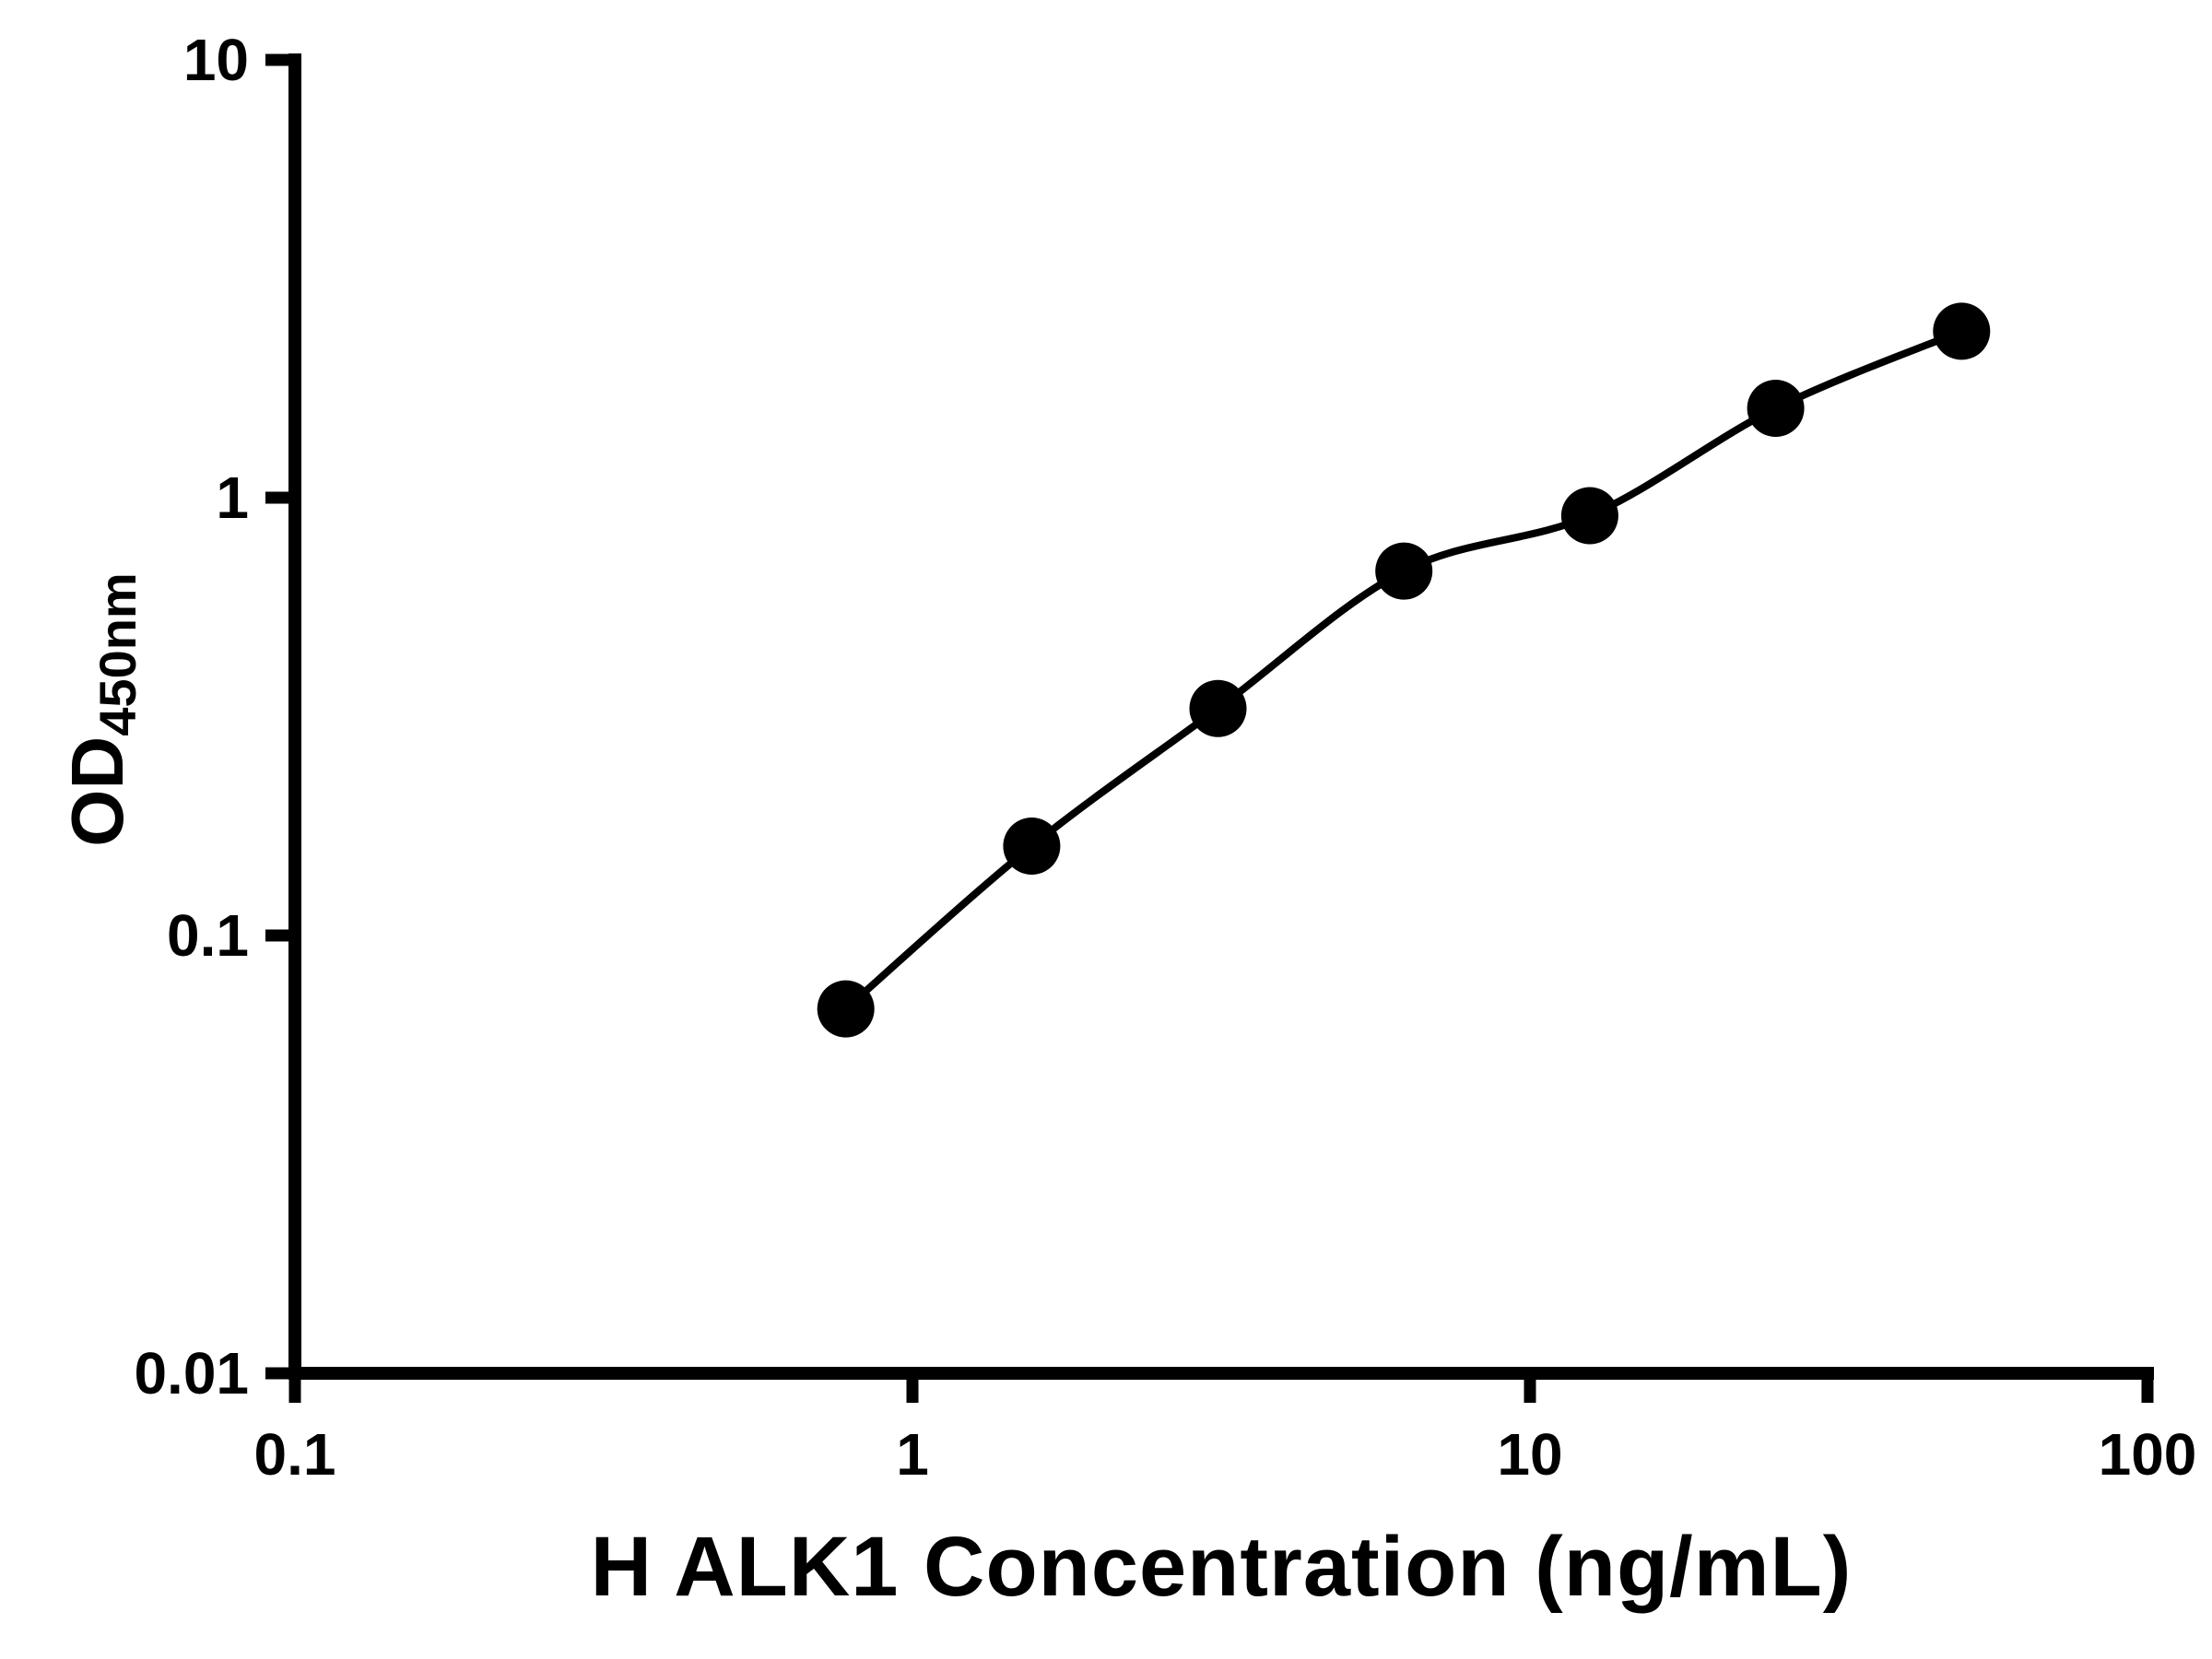 The height and width of the screenshot is (1659, 2212). What do you see at coordinates (1529, 1454) in the screenshot?
I see `x-tick-label: 10` at bounding box center [1529, 1454].